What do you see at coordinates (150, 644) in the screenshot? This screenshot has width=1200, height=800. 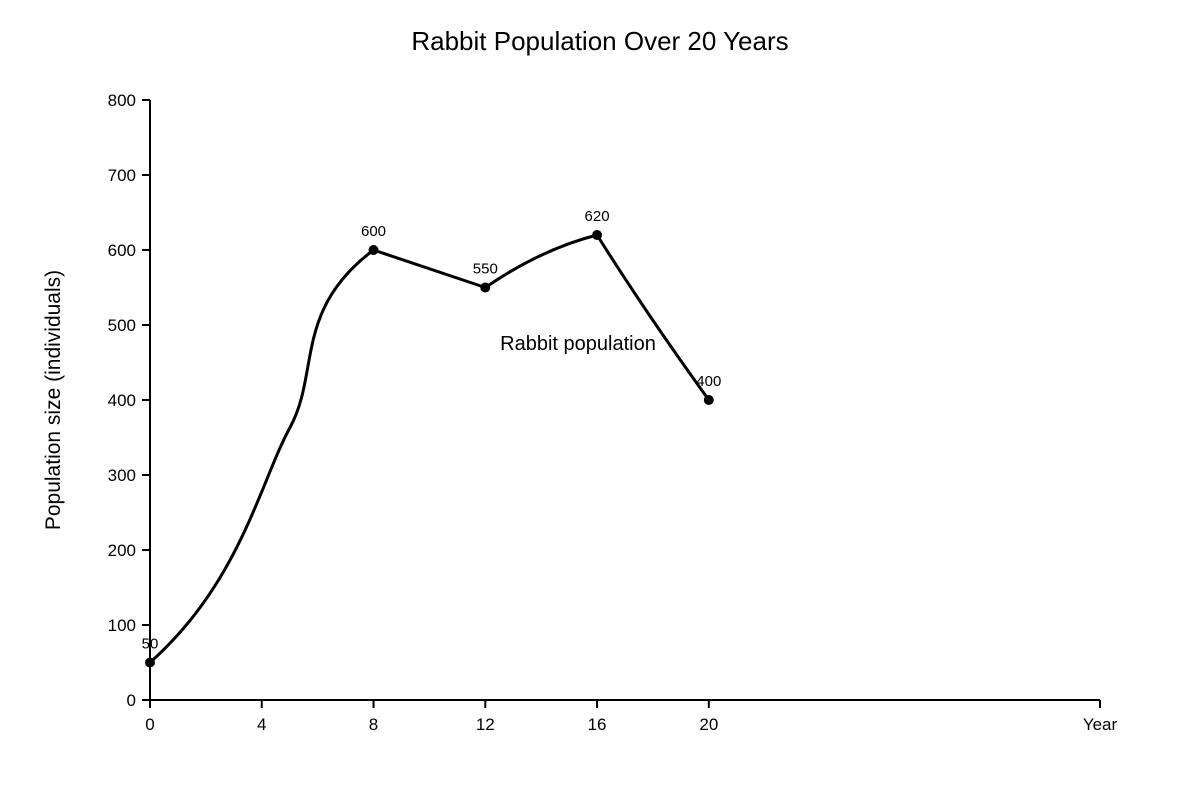 I see `data-label: 50` at bounding box center [150, 644].